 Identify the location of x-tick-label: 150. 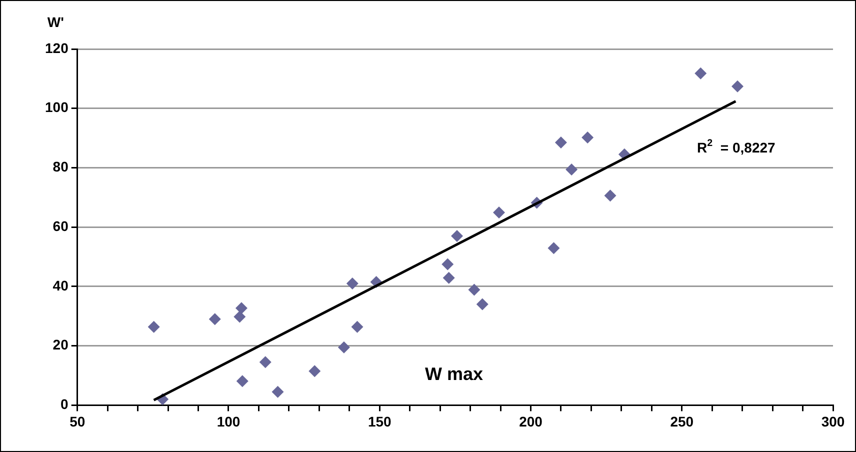
(380, 421).